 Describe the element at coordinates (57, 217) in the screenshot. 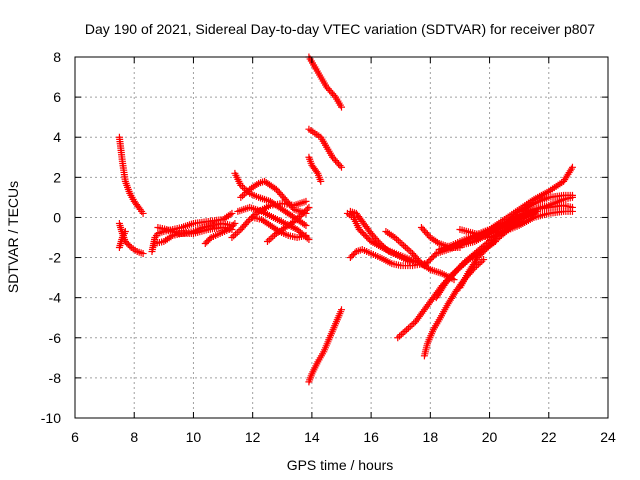

I see `y-tick-label: 0` at that location.